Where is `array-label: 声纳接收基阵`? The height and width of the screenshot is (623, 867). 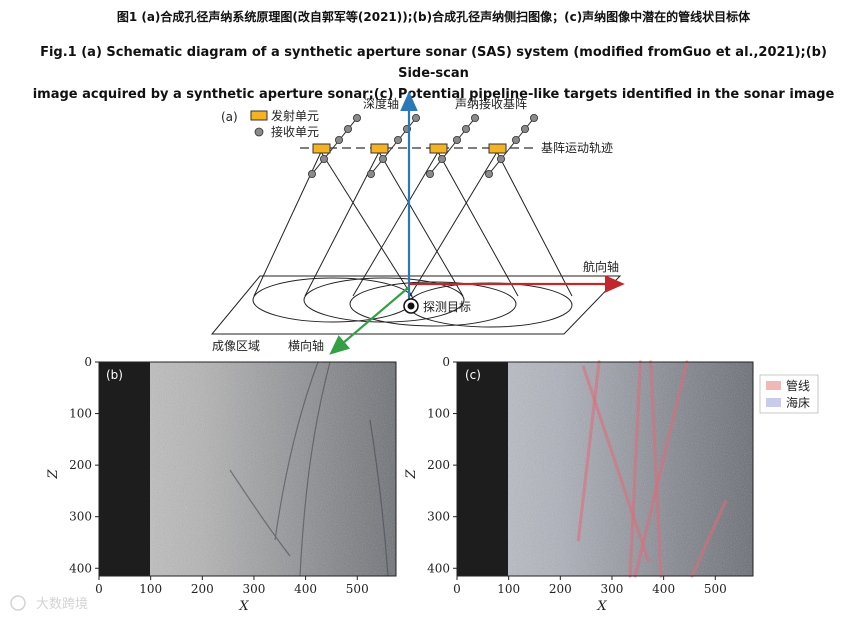 array-label: 声纳接收基阵 is located at coordinates (491, 103).